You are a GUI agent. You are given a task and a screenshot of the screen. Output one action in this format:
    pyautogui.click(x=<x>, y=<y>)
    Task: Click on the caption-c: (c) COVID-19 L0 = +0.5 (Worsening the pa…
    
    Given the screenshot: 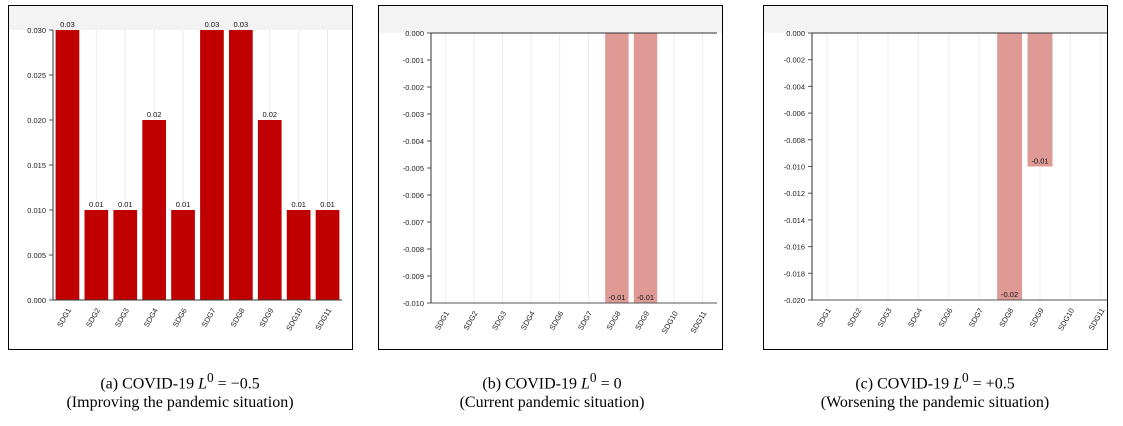 What is the action you would take?
    pyautogui.click(x=935, y=390)
    